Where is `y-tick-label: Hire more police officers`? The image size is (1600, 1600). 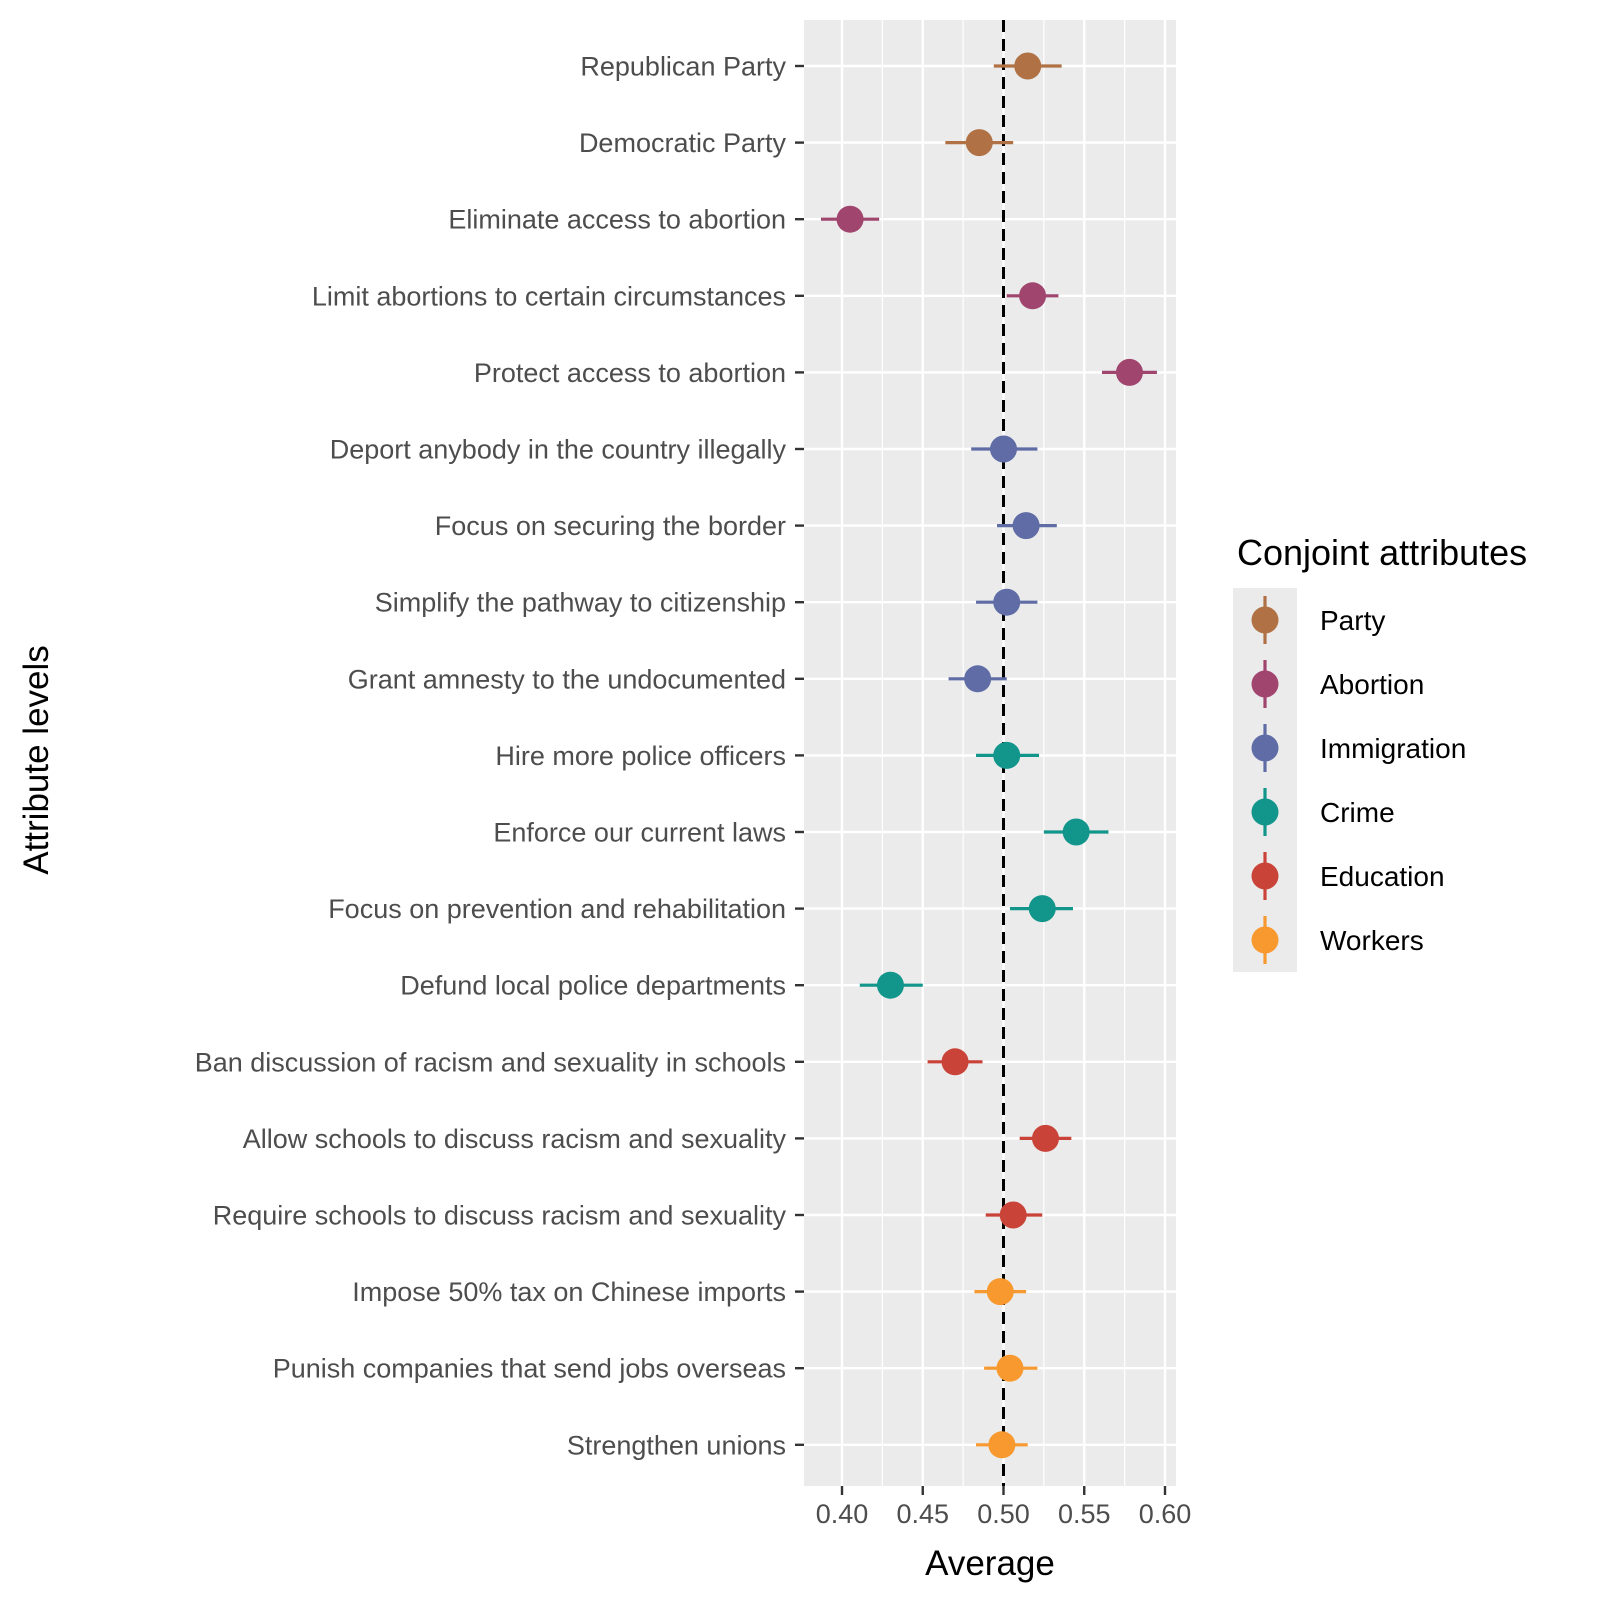
y-tick-label: Hire more police officers is located at coordinates (640, 756).